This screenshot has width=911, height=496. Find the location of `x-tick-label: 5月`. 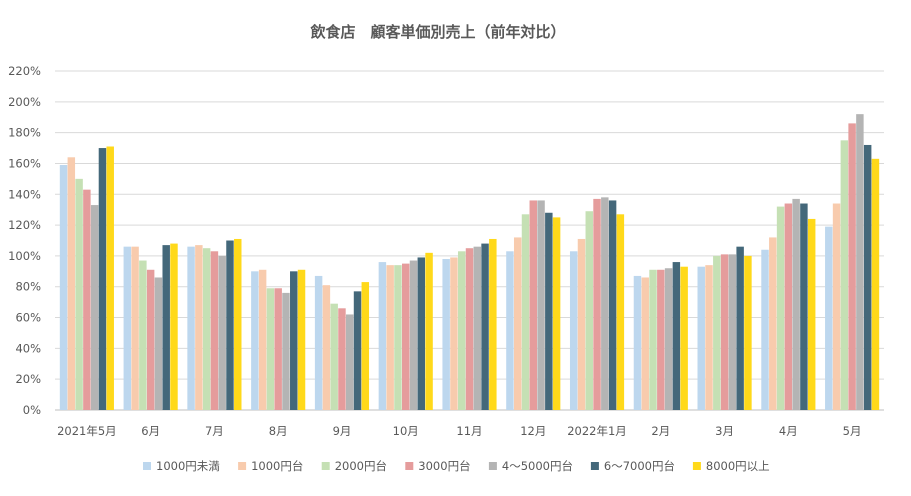

x-tick-label: 5月 is located at coordinates (852, 431).